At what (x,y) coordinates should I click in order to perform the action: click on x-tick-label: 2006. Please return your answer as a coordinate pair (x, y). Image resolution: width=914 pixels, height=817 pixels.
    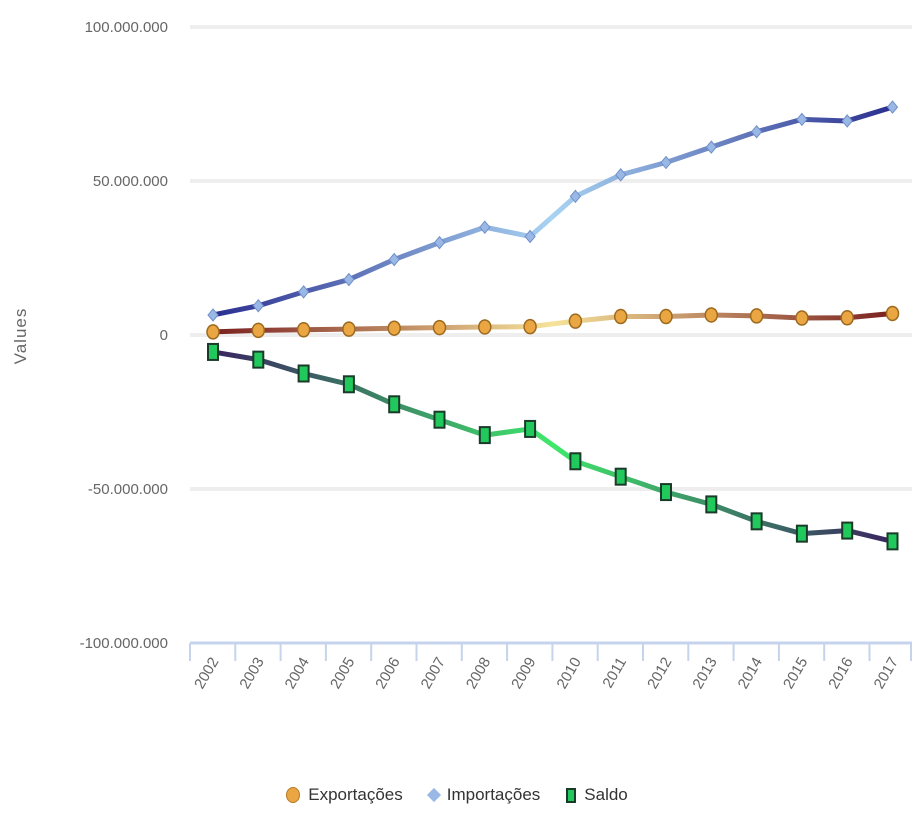
    Looking at the image, I should click on (387, 673).